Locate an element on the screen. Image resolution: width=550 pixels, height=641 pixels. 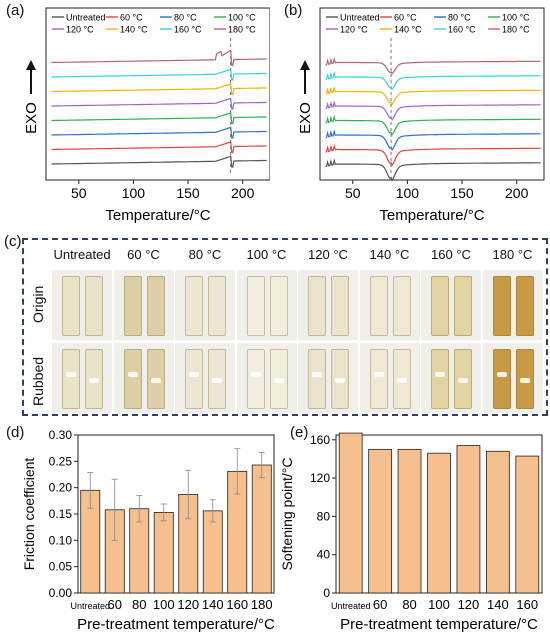
y-tick-label: 0.25 is located at coordinates (61, 461).